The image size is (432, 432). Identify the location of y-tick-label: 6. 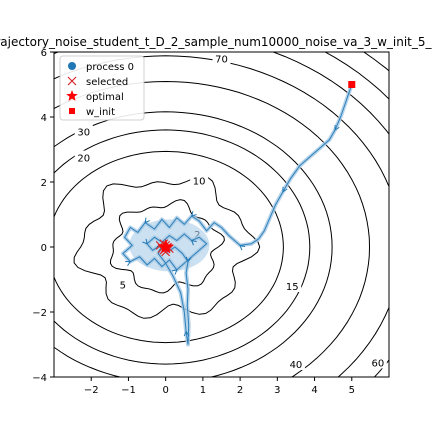
(44, 53).